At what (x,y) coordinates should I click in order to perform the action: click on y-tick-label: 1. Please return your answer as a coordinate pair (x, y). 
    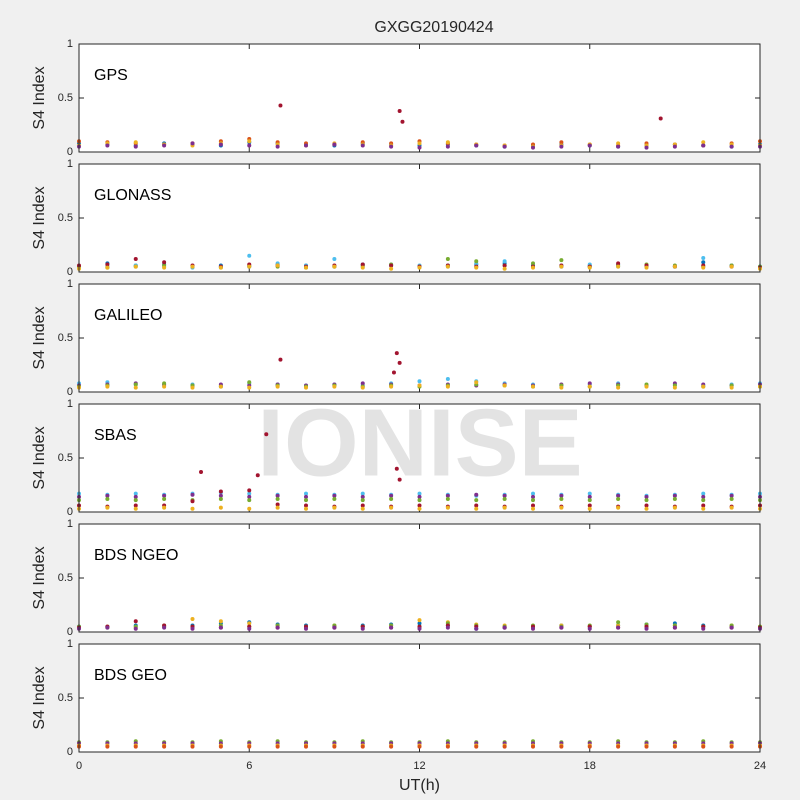
    Looking at the image, I should click on (70, 44).